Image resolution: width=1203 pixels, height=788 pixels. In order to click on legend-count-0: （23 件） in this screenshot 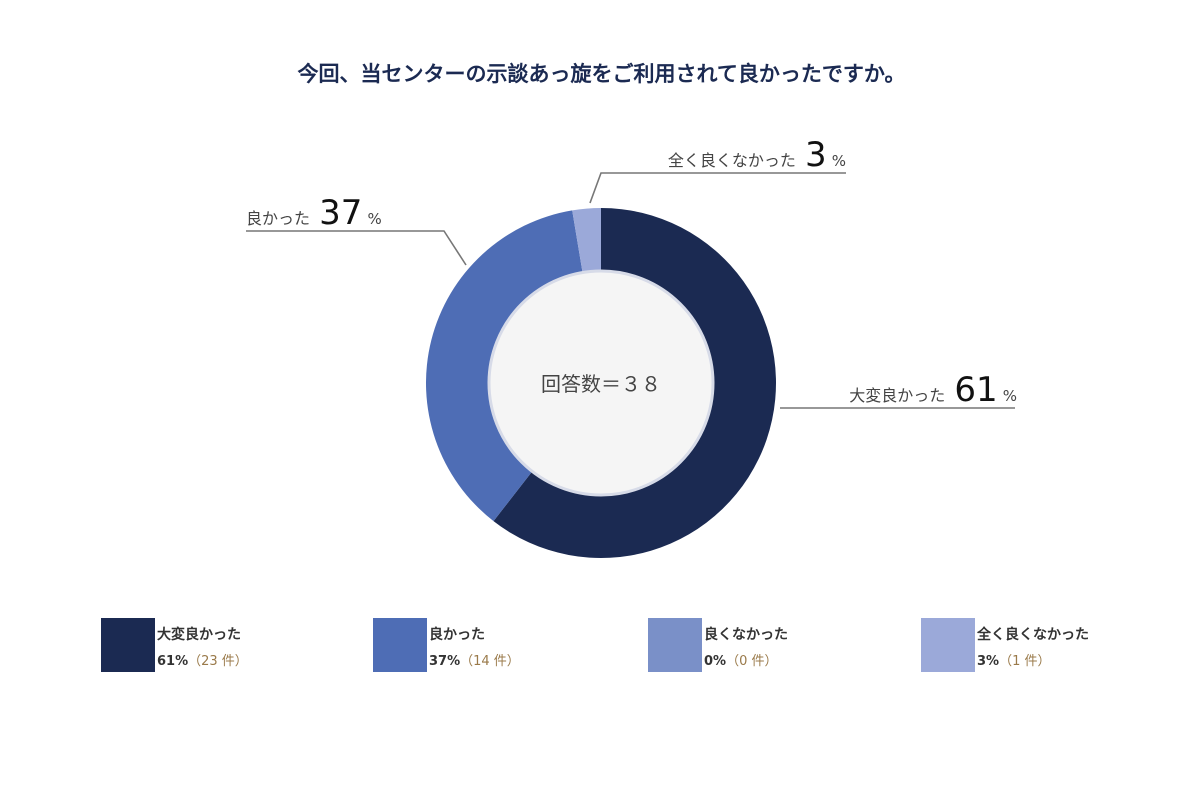, I will do `click(218, 661)`.